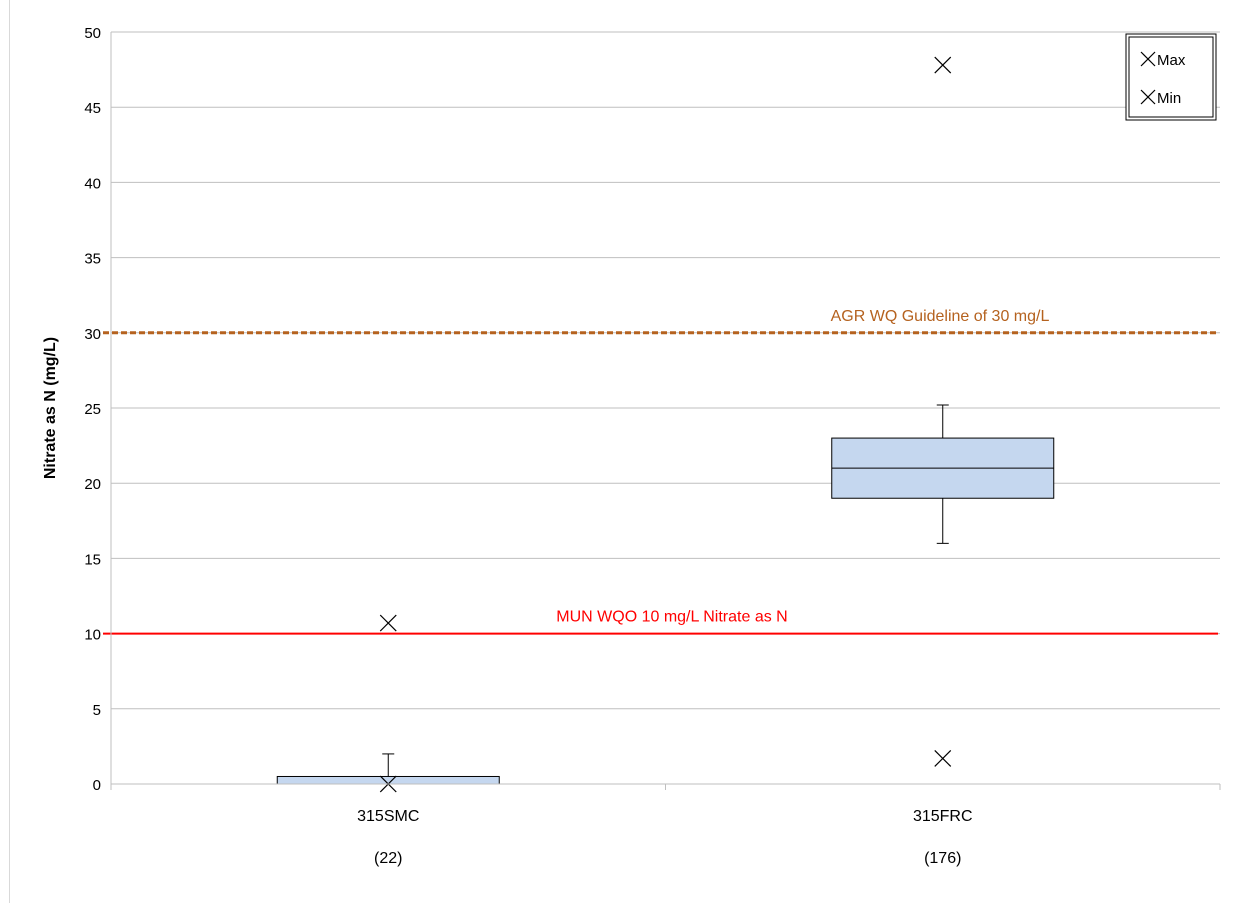  What do you see at coordinates (92, 484) in the screenshot?
I see `y-tick-label: 20` at bounding box center [92, 484].